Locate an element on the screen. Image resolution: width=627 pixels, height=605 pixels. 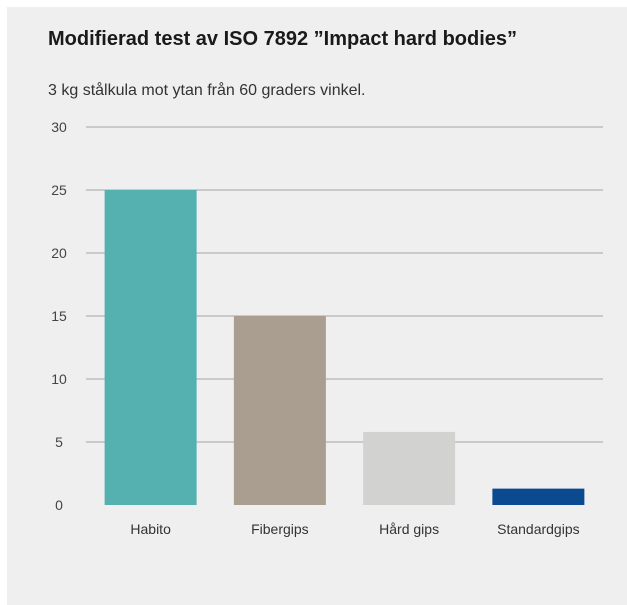
x-category-label: Hård gips is located at coordinates (409, 529).